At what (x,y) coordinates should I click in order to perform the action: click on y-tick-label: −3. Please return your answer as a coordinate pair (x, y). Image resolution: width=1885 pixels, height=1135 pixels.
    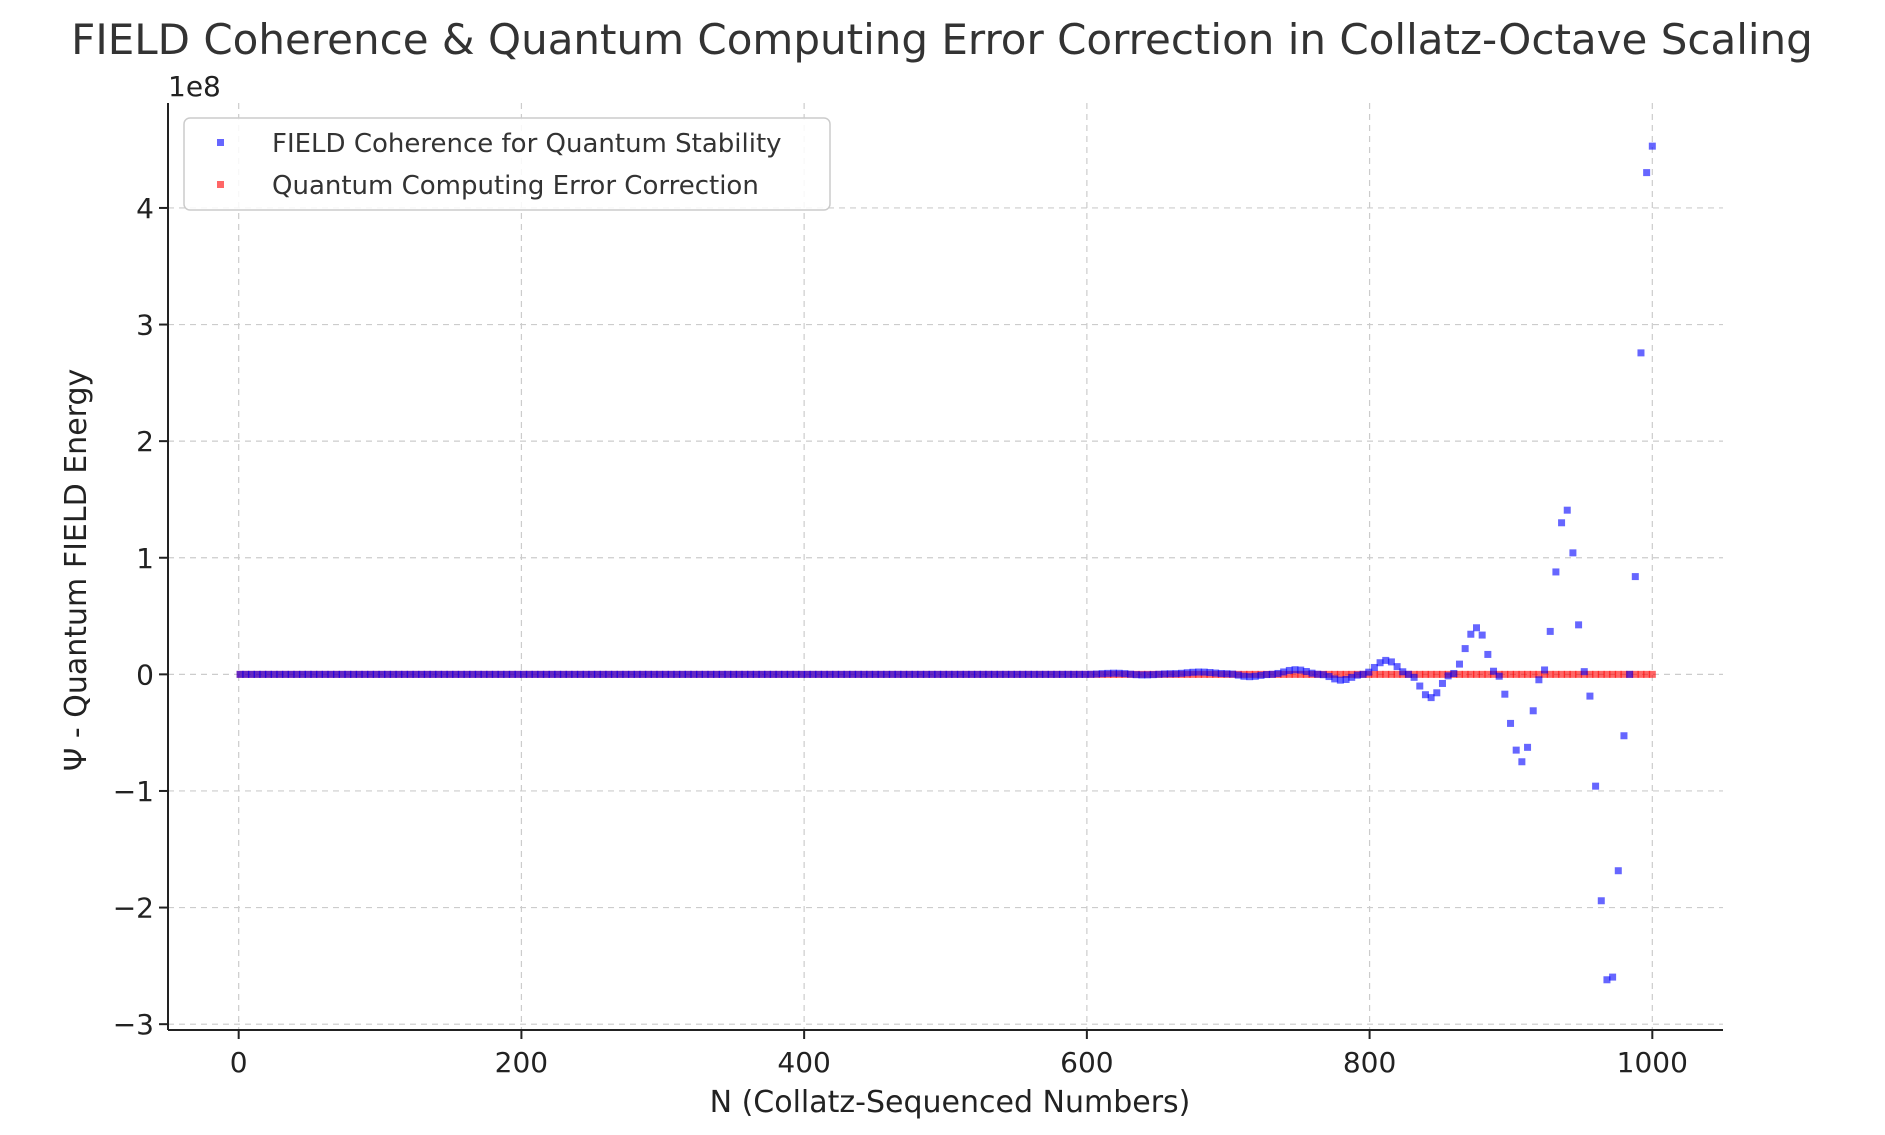
    Looking at the image, I should click on (133, 1024).